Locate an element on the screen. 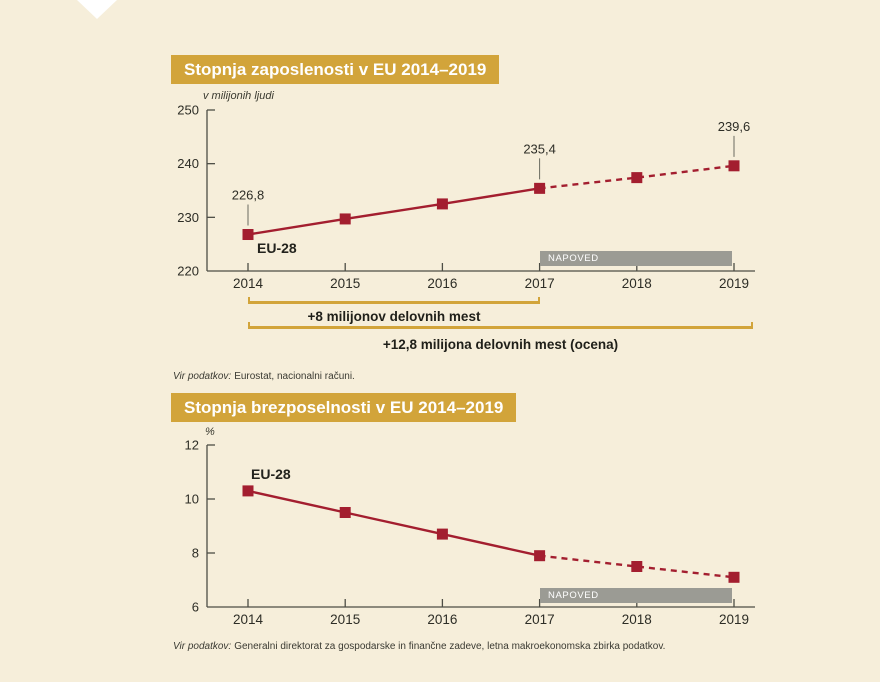  employment-forecast-band: NAPOVED is located at coordinates (636, 258).